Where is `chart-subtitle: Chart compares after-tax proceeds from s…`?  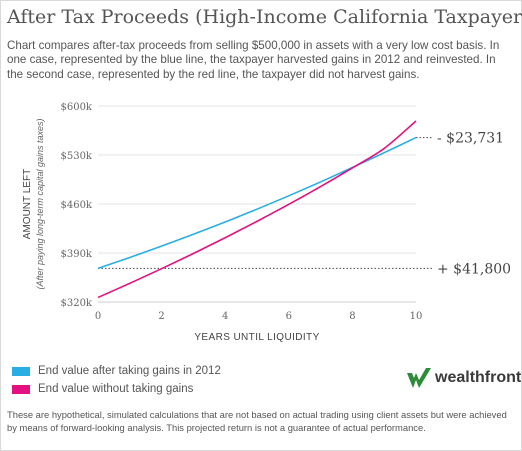
chart-subtitle: Chart compares after-tax proceeds from s… is located at coordinates (253, 60).